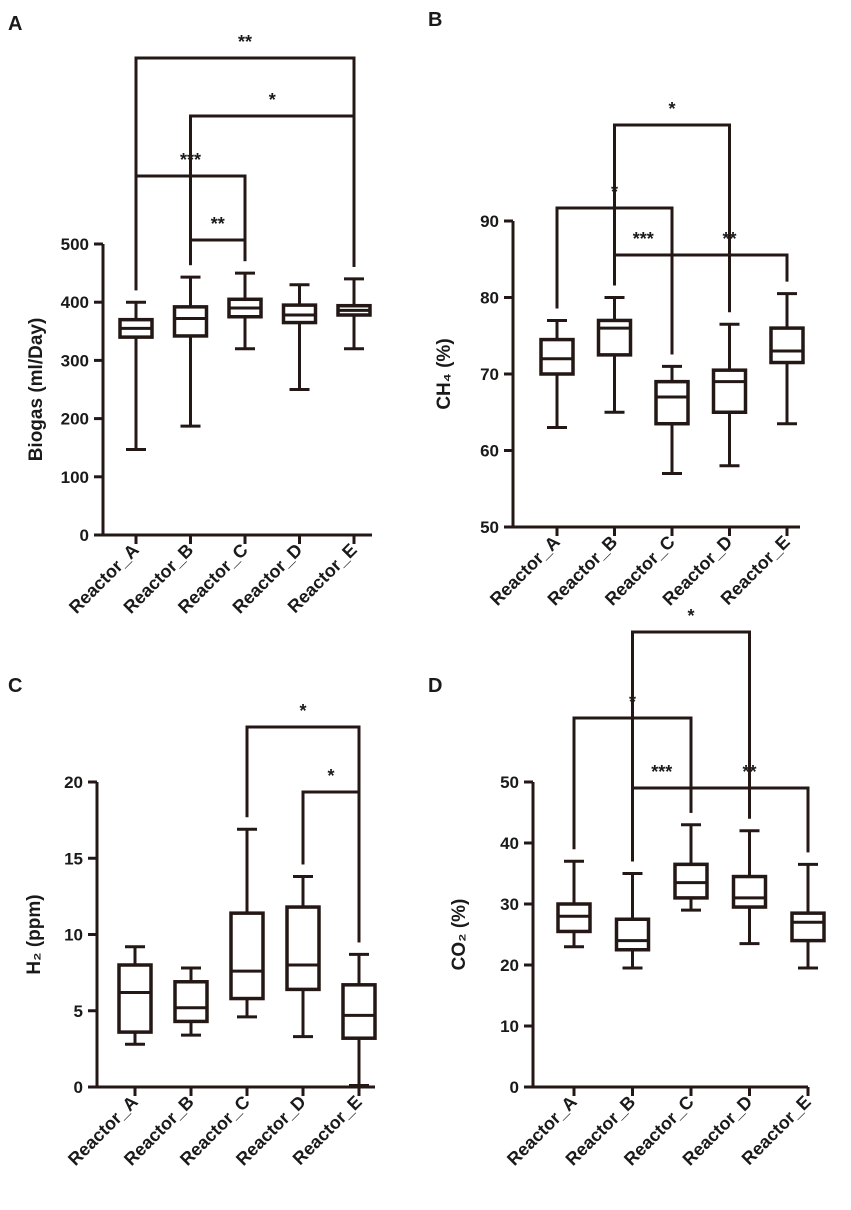 This screenshot has width=851, height=1210. I want to click on y-tick-label: 5, so click(78, 1011).